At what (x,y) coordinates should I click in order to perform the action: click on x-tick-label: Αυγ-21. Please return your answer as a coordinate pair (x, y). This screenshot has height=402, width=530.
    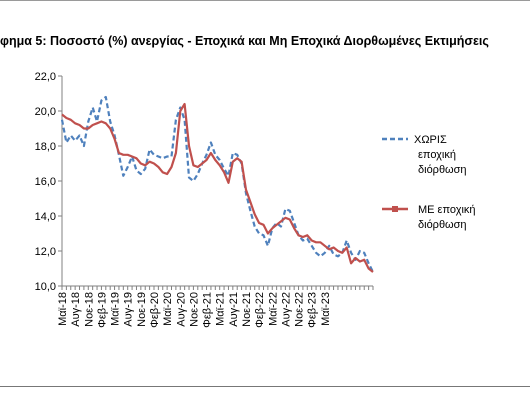
    Looking at the image, I should click on (234, 309).